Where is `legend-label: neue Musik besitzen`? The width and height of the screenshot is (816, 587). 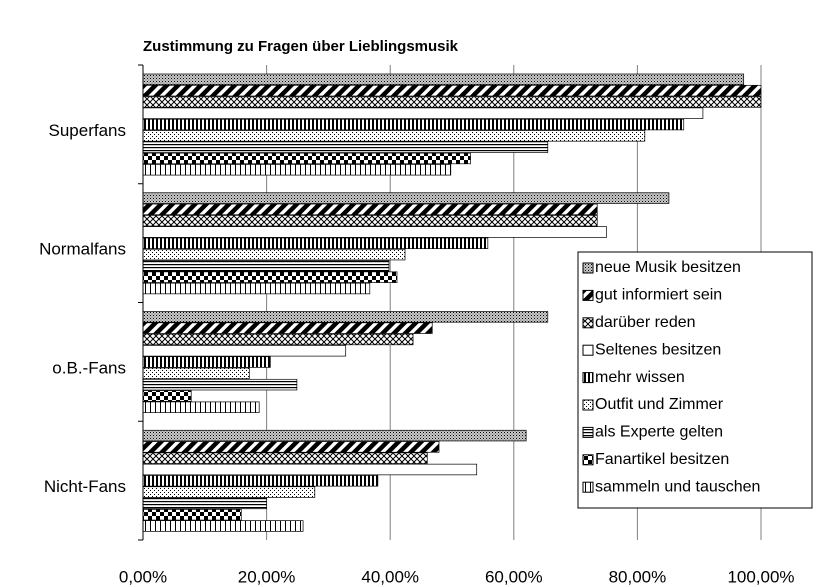 legend-label: neue Musik besitzen is located at coordinates (668, 267).